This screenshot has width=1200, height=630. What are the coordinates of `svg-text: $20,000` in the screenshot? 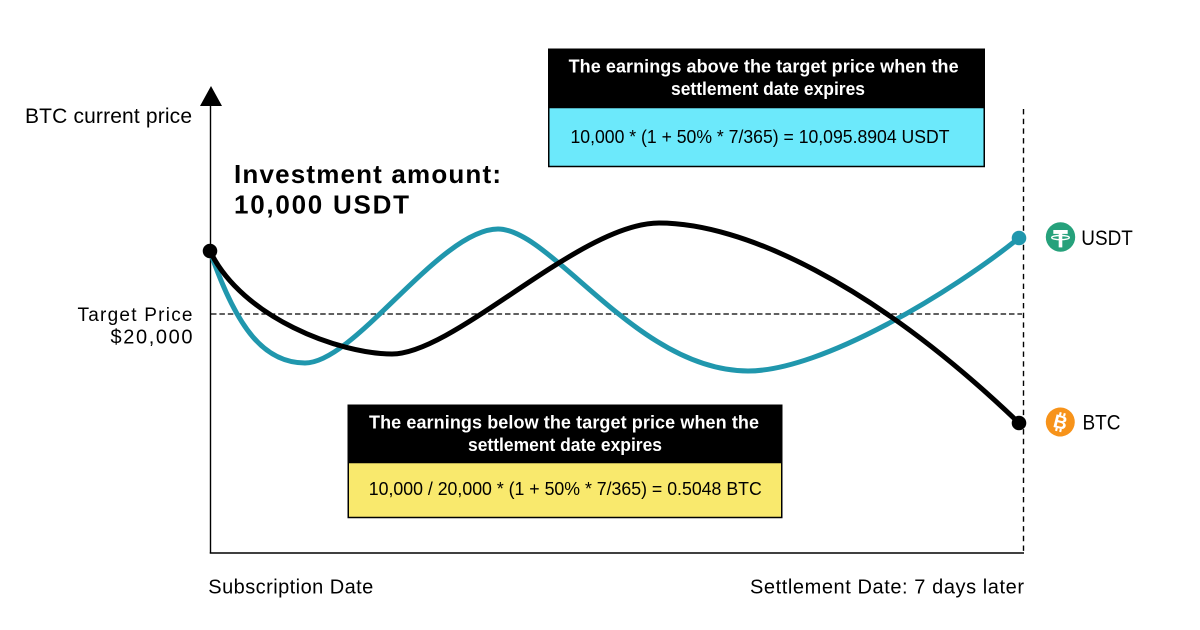 It's located at (152, 338).